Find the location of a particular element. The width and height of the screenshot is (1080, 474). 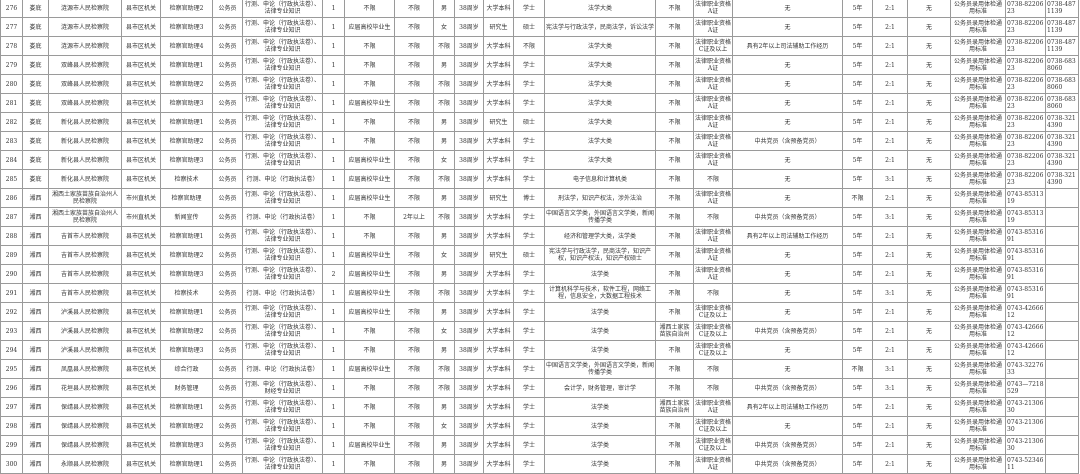

seq-no-cell: 279 is located at coordinates (11, 65).